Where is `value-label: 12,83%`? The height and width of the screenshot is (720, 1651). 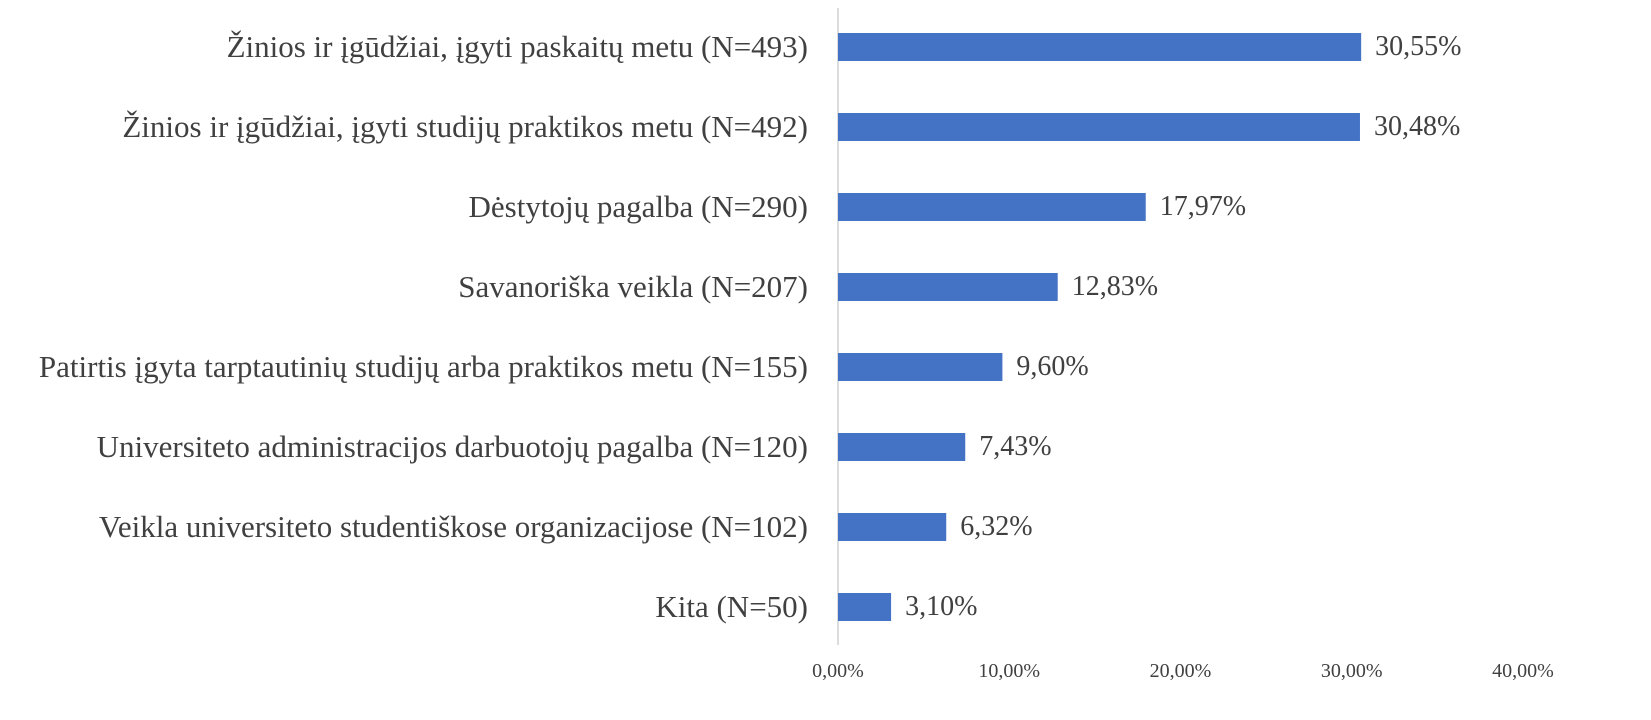 value-label: 12,83% is located at coordinates (1115, 286).